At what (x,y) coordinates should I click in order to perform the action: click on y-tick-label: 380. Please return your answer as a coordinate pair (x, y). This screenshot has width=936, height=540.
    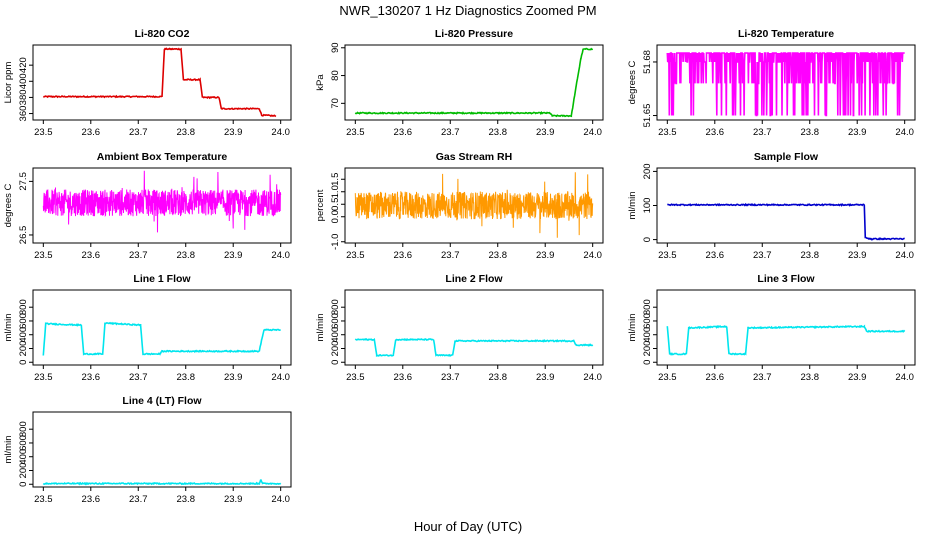
    Looking at the image, I should click on (23, 97).